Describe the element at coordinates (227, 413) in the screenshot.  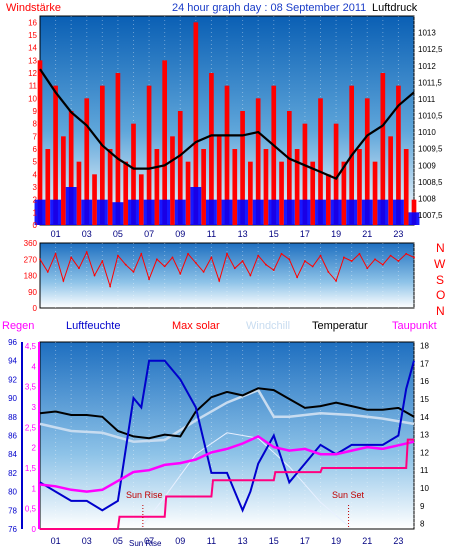
I see `temperature-line` at that location.